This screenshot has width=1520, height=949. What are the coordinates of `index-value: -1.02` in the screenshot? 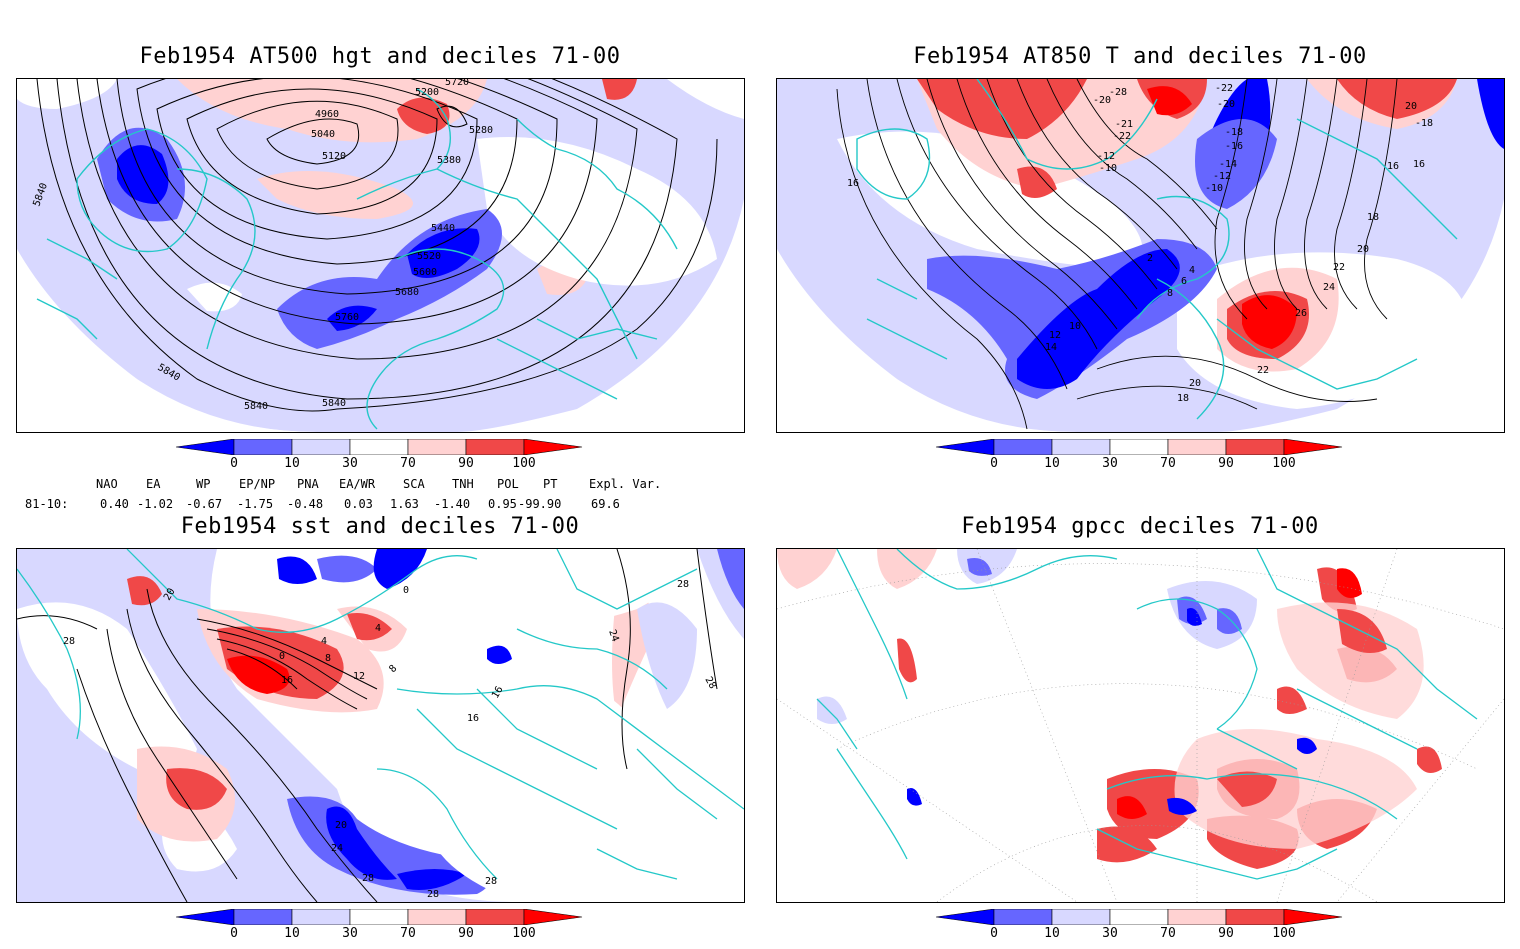 It's located at (155, 504).